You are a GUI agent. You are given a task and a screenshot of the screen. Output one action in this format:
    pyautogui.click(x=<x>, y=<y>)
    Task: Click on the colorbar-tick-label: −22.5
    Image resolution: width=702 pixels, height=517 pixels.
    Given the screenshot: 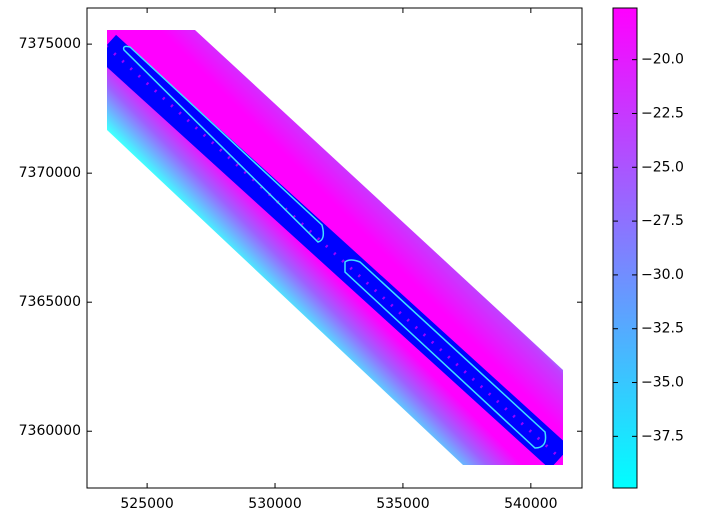 What is the action you would take?
    pyautogui.click(x=662, y=113)
    